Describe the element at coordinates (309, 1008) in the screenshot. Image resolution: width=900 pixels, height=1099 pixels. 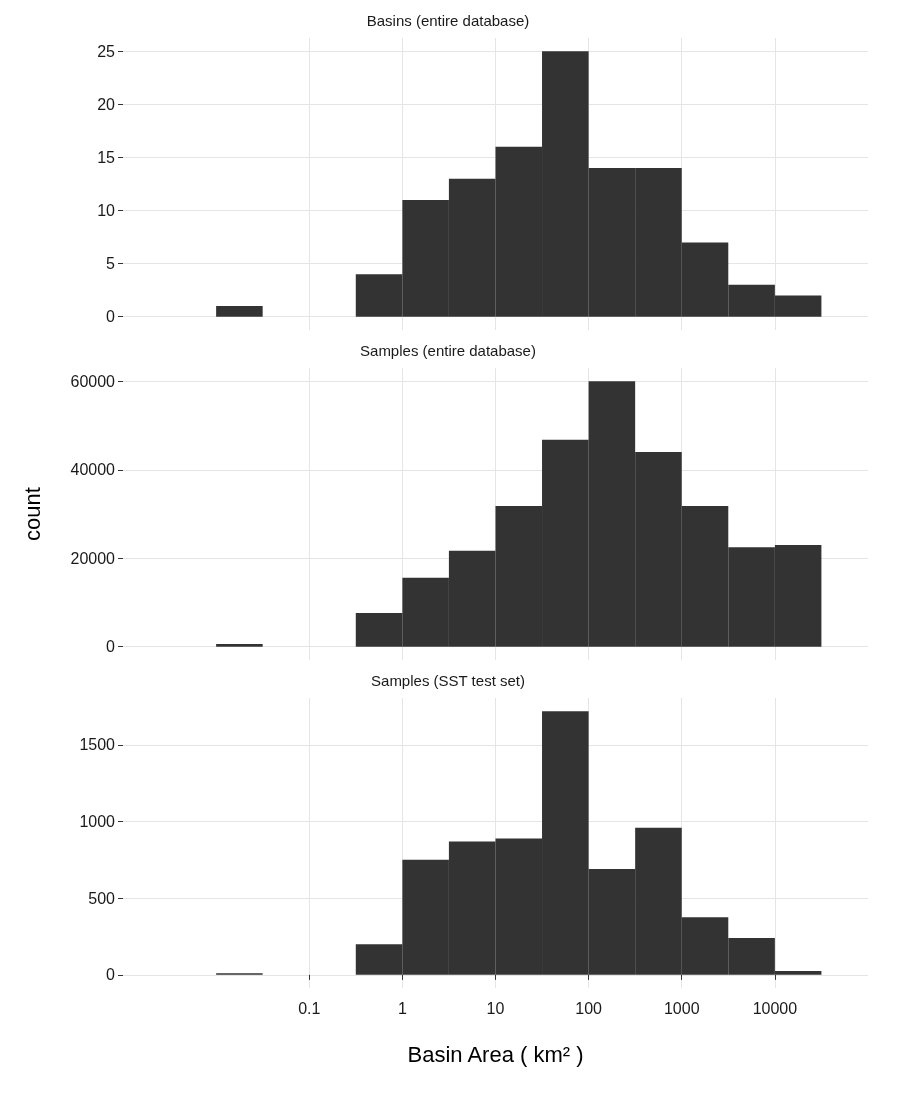
I see `x-tick-label: 0.1` at that location.